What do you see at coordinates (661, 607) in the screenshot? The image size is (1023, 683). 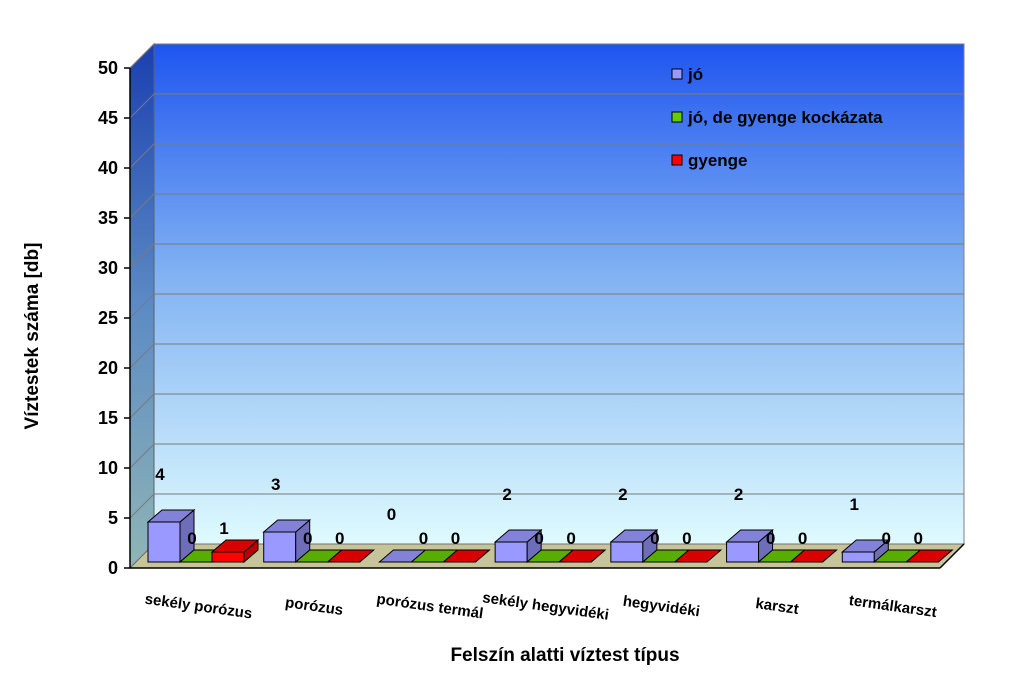 I see `category-label: hegyvidéki` at bounding box center [661, 607].